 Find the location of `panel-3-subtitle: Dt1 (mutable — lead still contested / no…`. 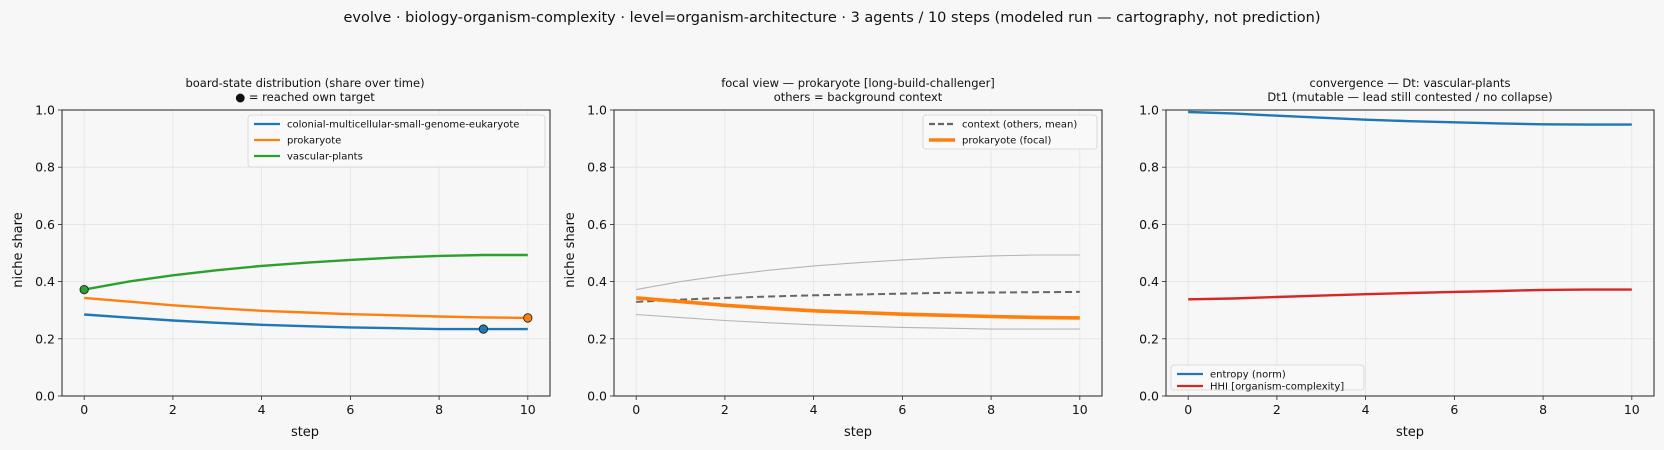

panel-3-subtitle: Dt1 (mutable — lead still contested / no… is located at coordinates (1409, 97).